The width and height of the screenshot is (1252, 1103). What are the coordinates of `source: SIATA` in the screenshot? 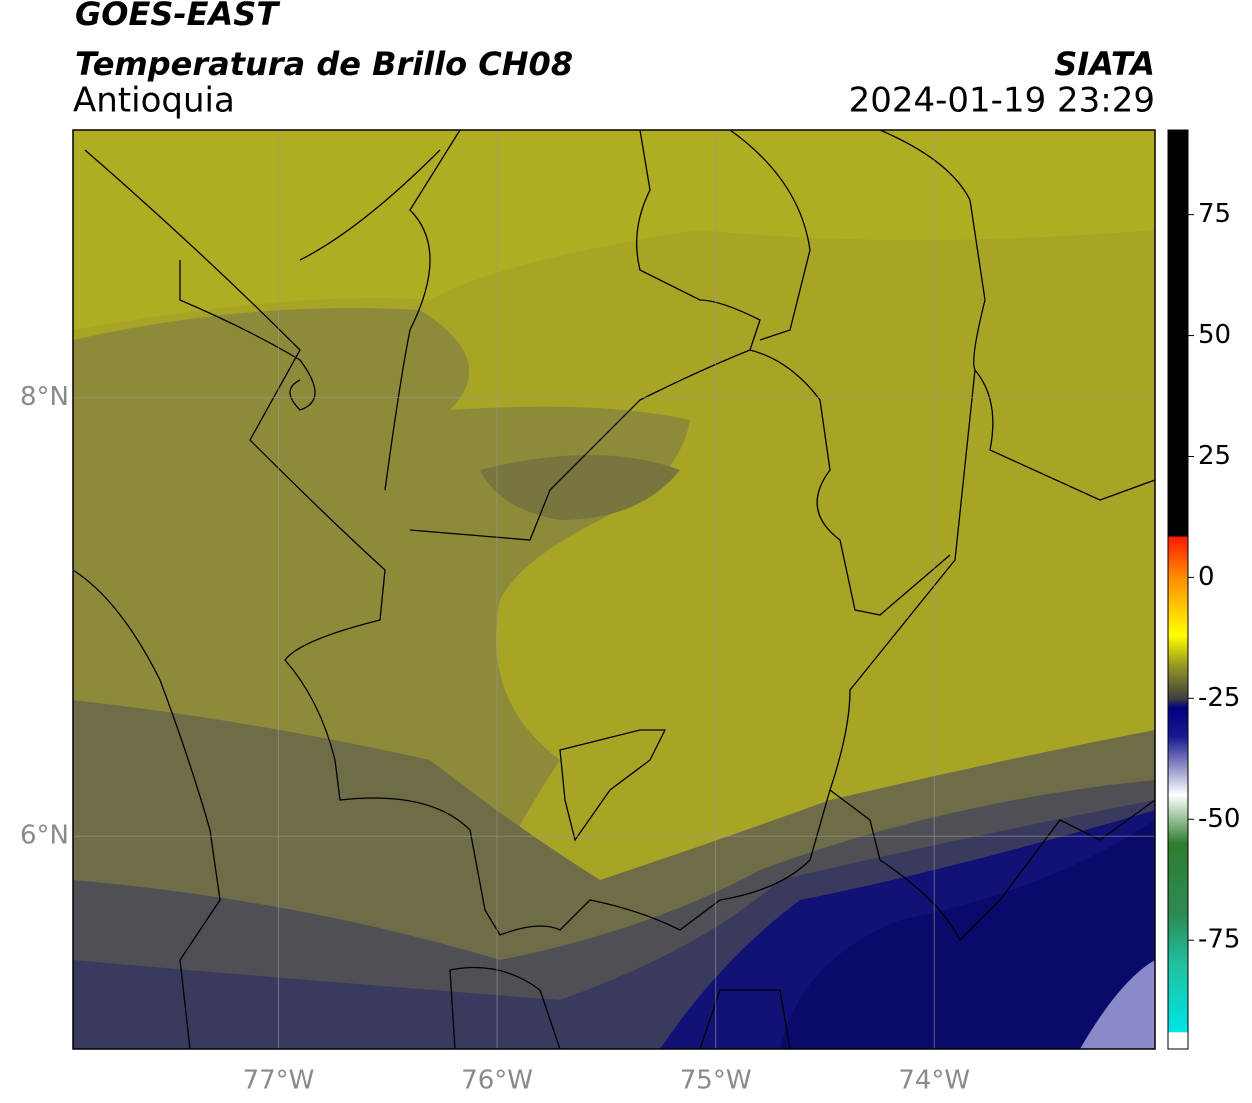 It's located at (1104, 64).